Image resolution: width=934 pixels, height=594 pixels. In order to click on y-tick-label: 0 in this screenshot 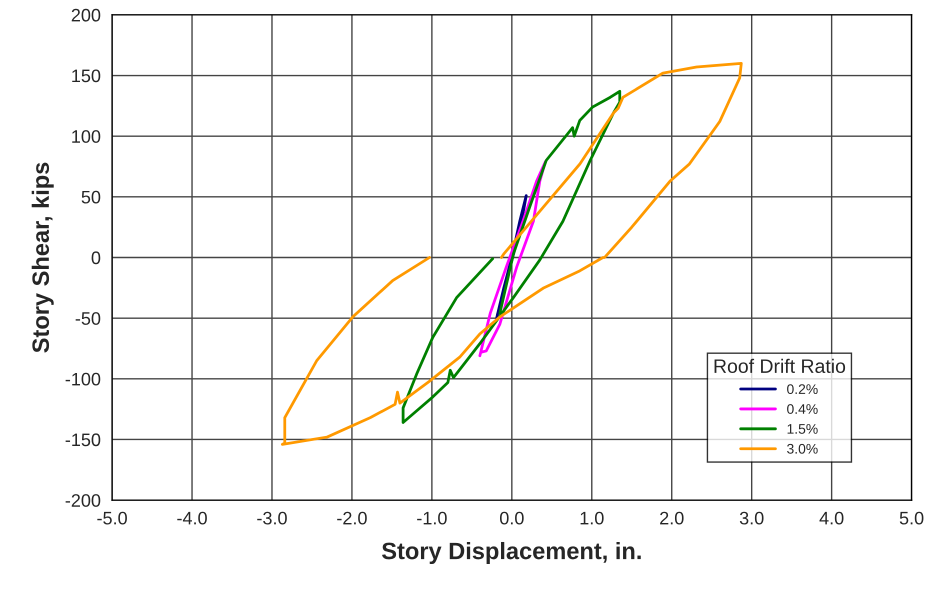, I will do `click(96, 257)`.